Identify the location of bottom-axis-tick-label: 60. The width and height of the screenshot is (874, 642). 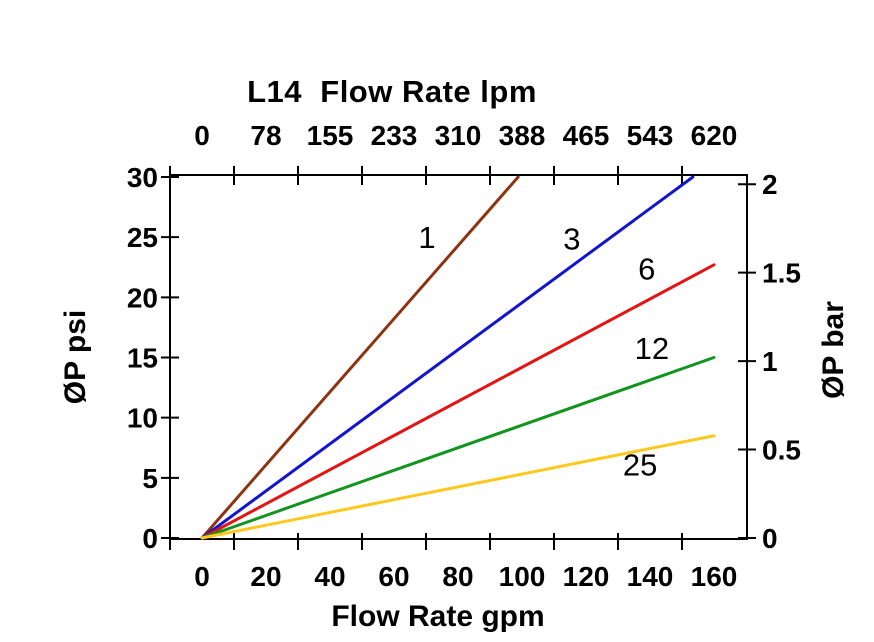
(393, 576).